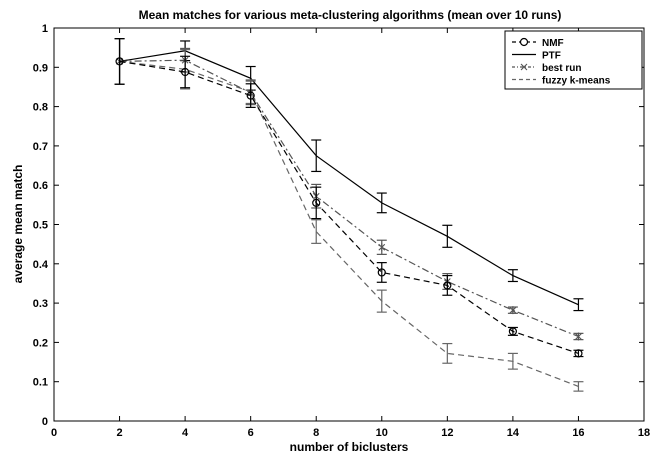 The height and width of the screenshot is (454, 652). What do you see at coordinates (578, 433) in the screenshot?
I see `x-tick-label: 16` at bounding box center [578, 433].